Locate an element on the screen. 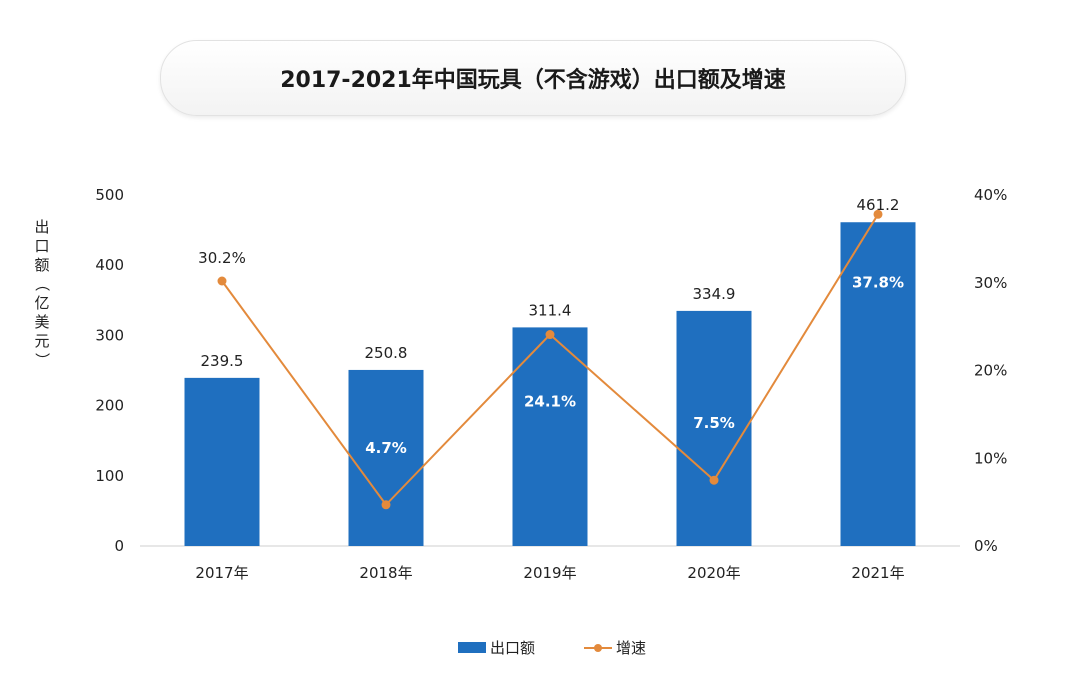  y-axis-label-char: 额 is located at coordinates (41, 265).